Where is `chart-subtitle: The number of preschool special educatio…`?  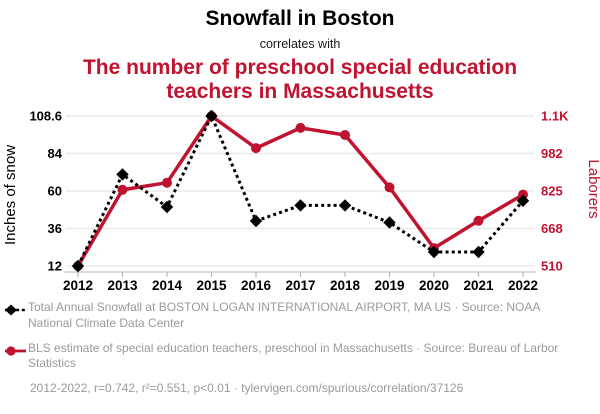
chart-subtitle: The number of preschool special educatio… is located at coordinates (300, 80).